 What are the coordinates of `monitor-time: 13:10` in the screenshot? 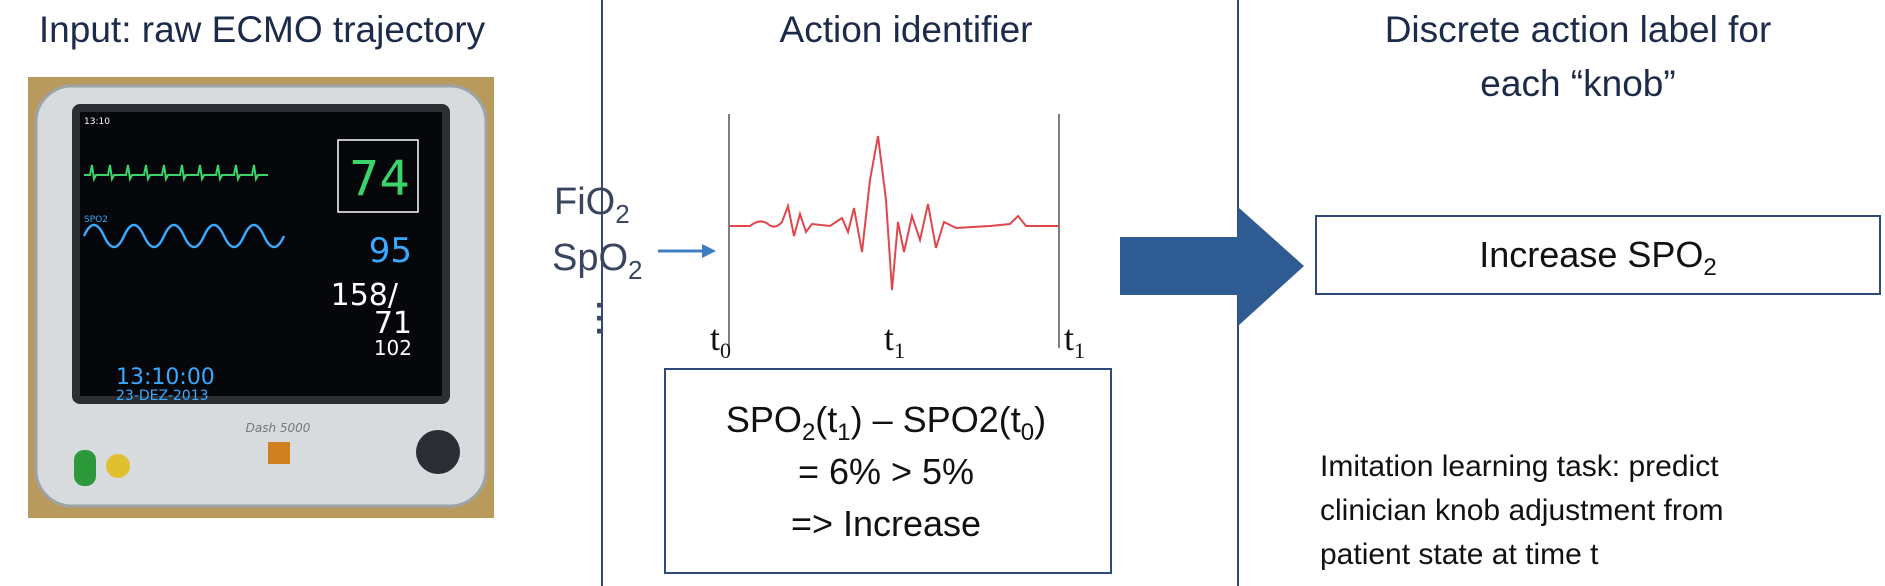 It's located at (97, 122).